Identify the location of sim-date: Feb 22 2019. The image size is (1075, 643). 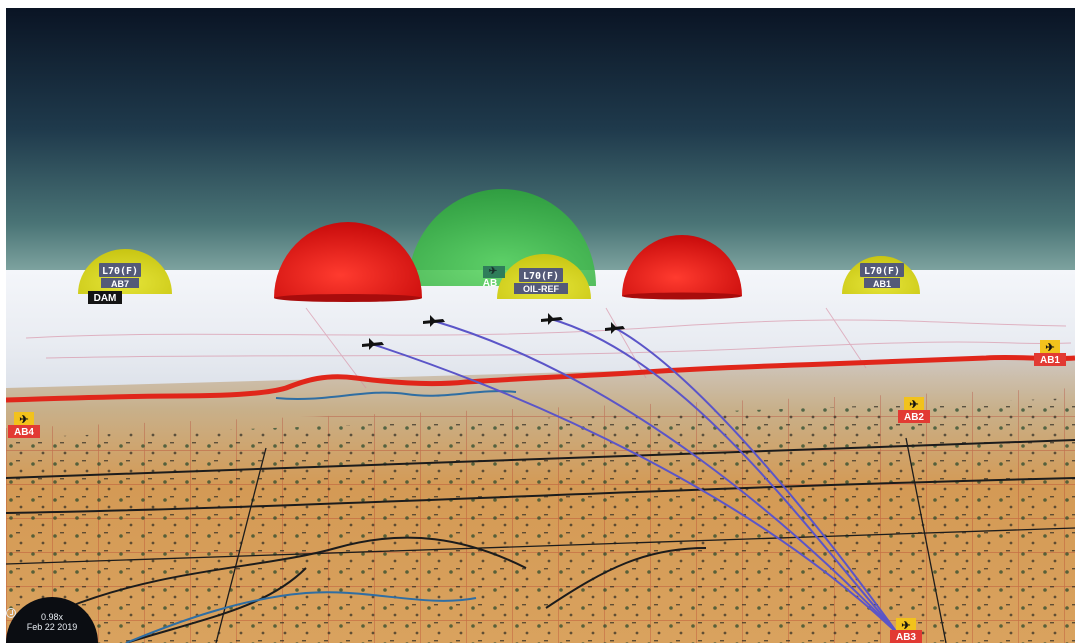
(52, 627).